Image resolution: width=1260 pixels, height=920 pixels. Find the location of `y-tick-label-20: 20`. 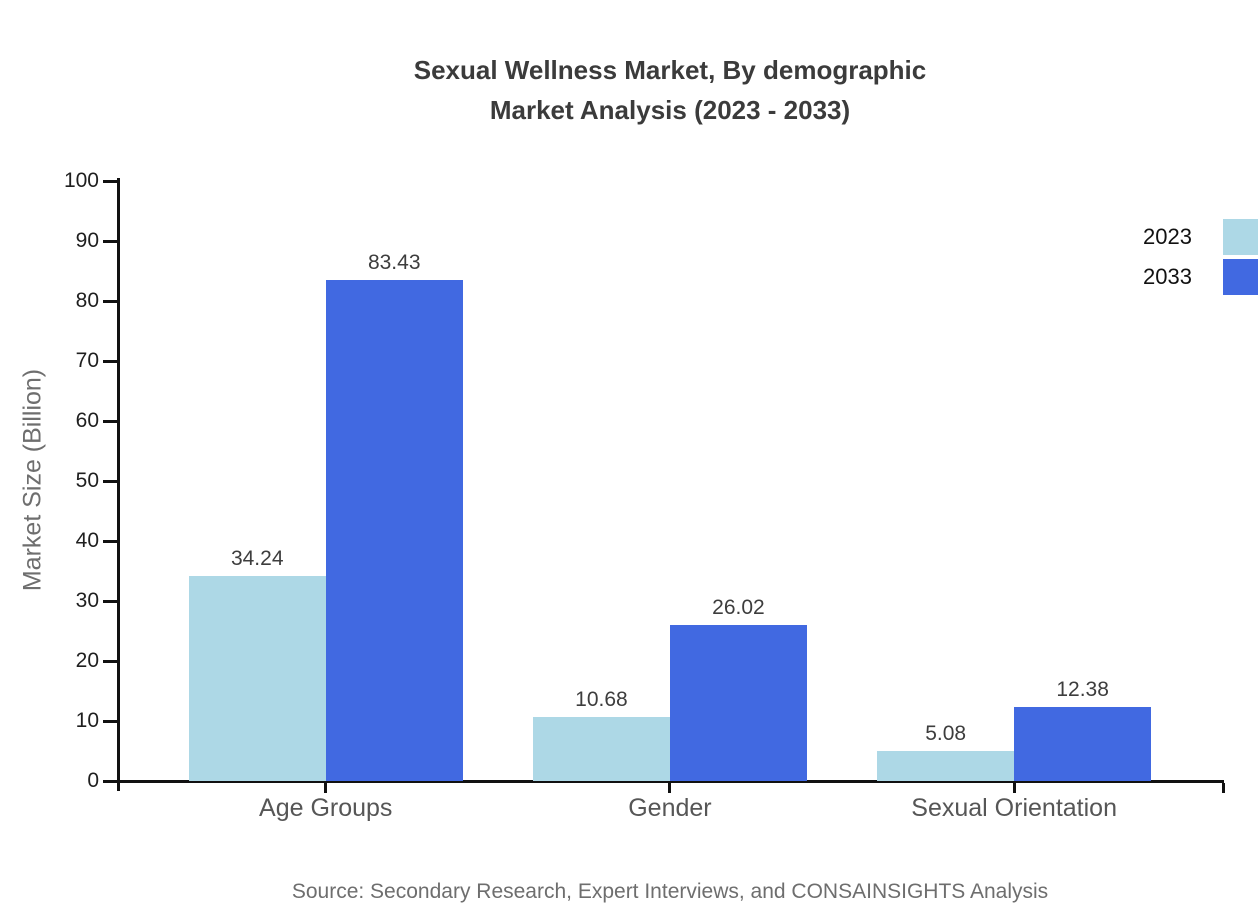

y-tick-label-20: 20 is located at coordinates (87, 660).